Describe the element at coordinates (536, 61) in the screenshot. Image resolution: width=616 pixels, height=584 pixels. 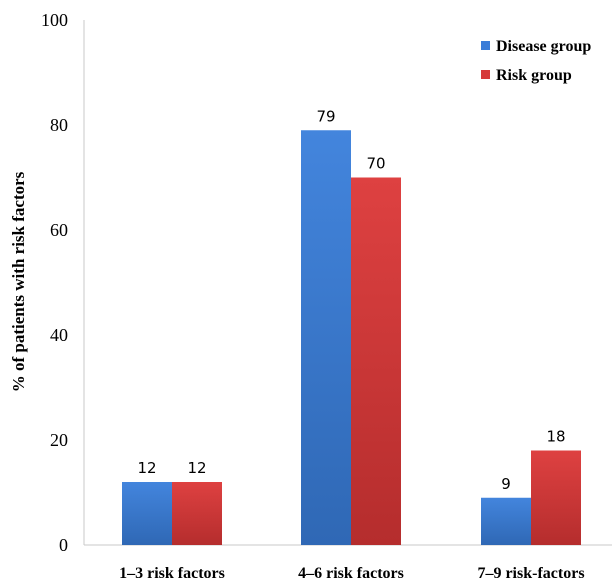
I see `legend: Disease group Risk group` at that location.